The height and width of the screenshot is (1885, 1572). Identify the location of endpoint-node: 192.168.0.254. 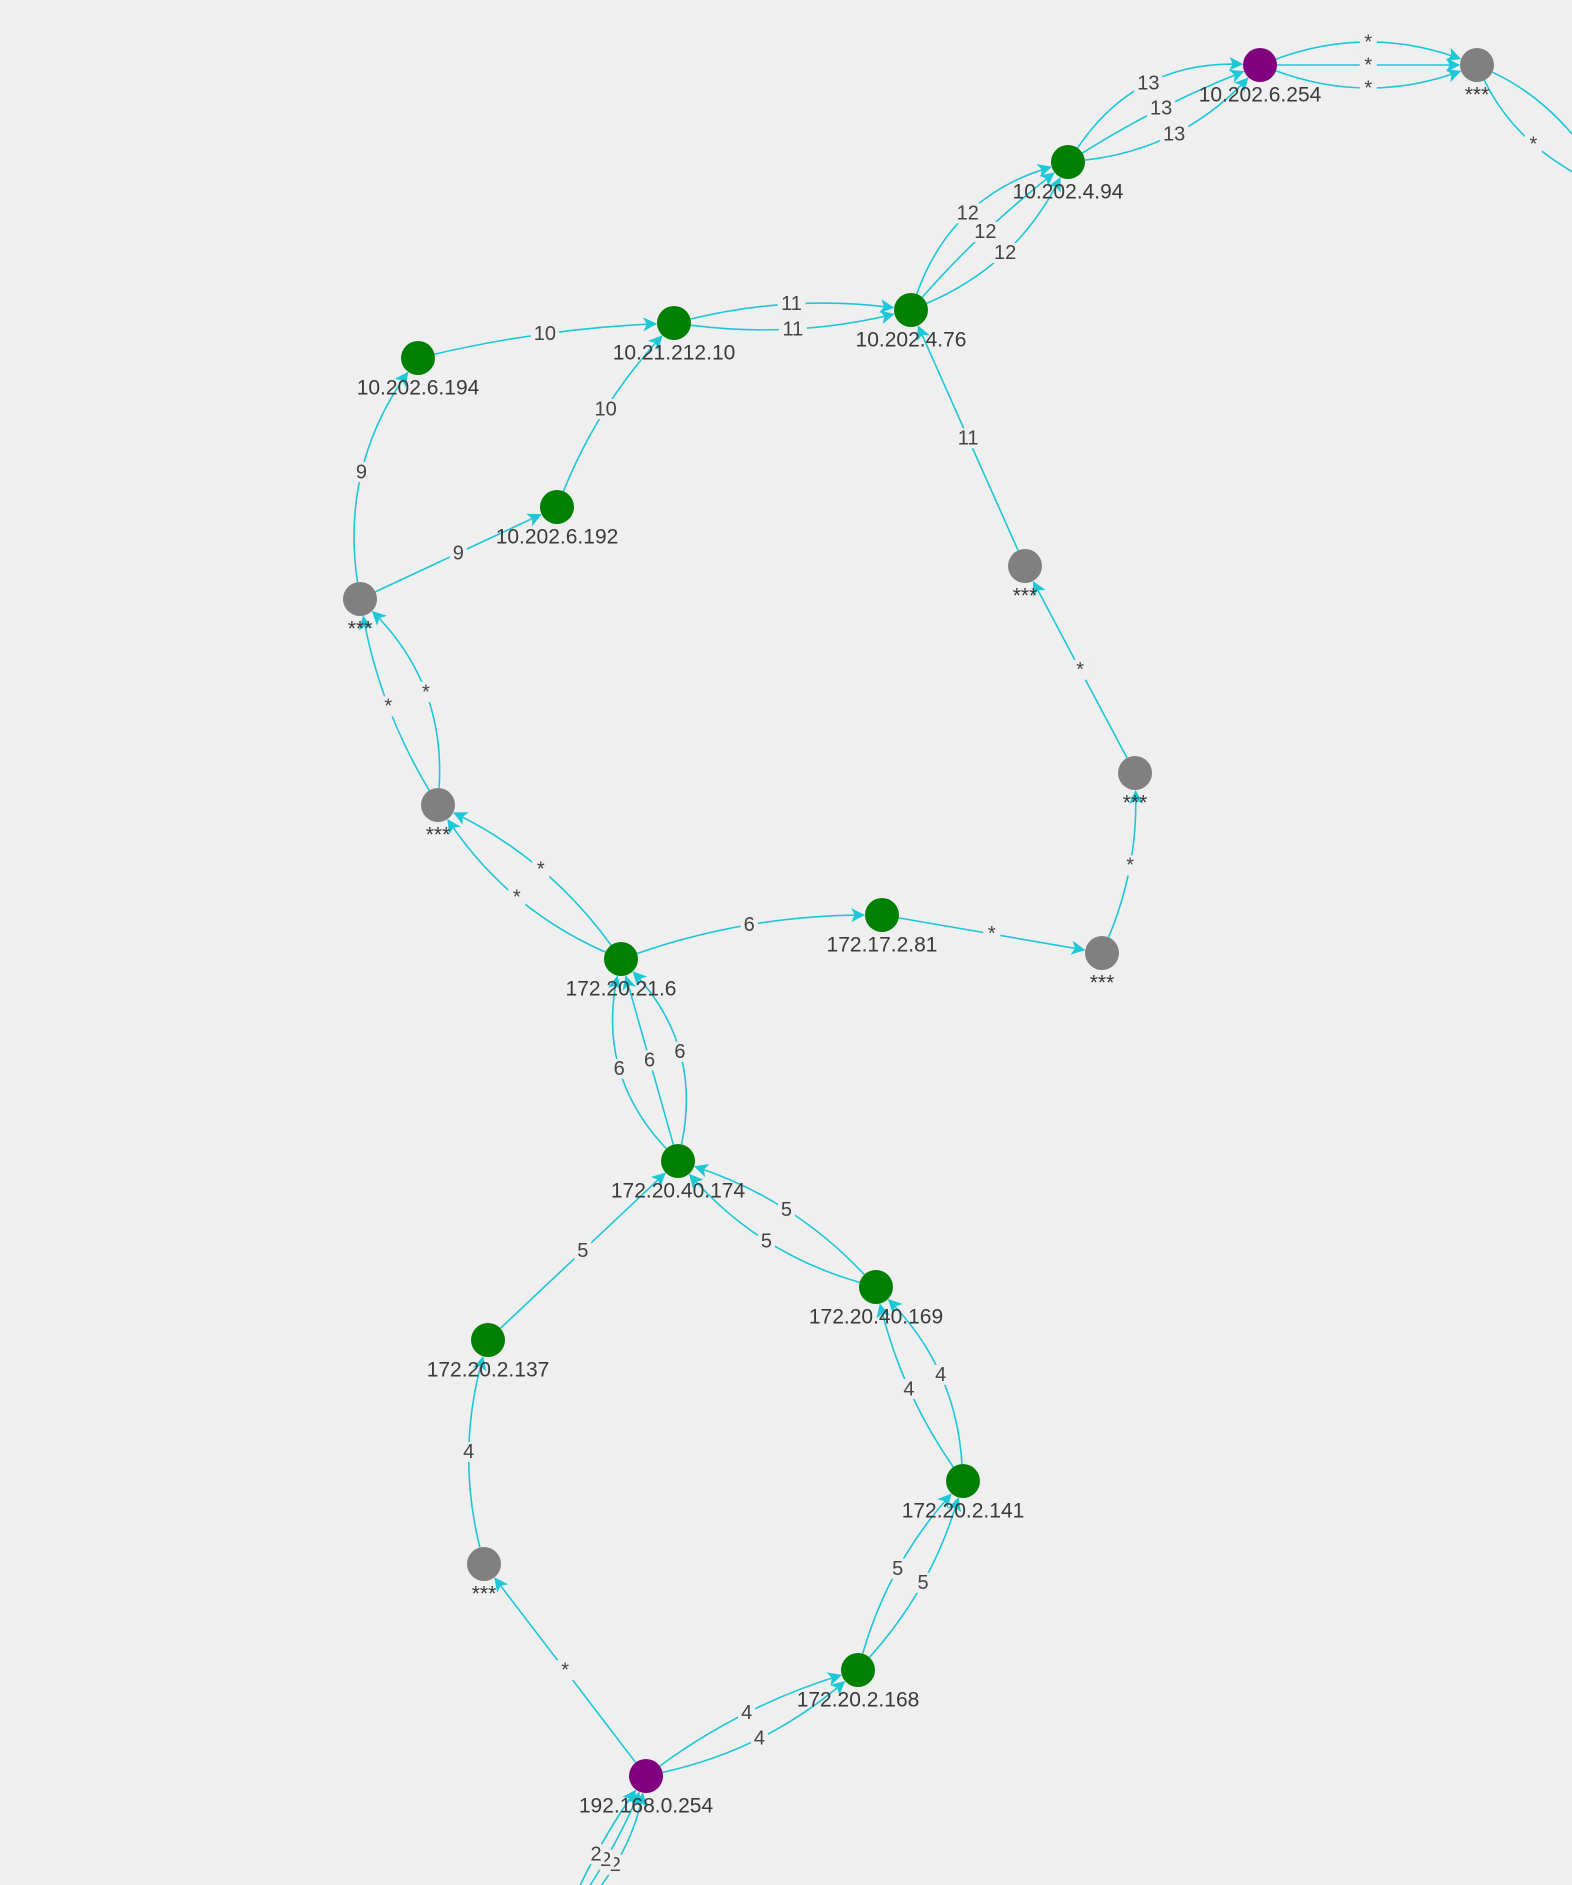
(646, 1788).